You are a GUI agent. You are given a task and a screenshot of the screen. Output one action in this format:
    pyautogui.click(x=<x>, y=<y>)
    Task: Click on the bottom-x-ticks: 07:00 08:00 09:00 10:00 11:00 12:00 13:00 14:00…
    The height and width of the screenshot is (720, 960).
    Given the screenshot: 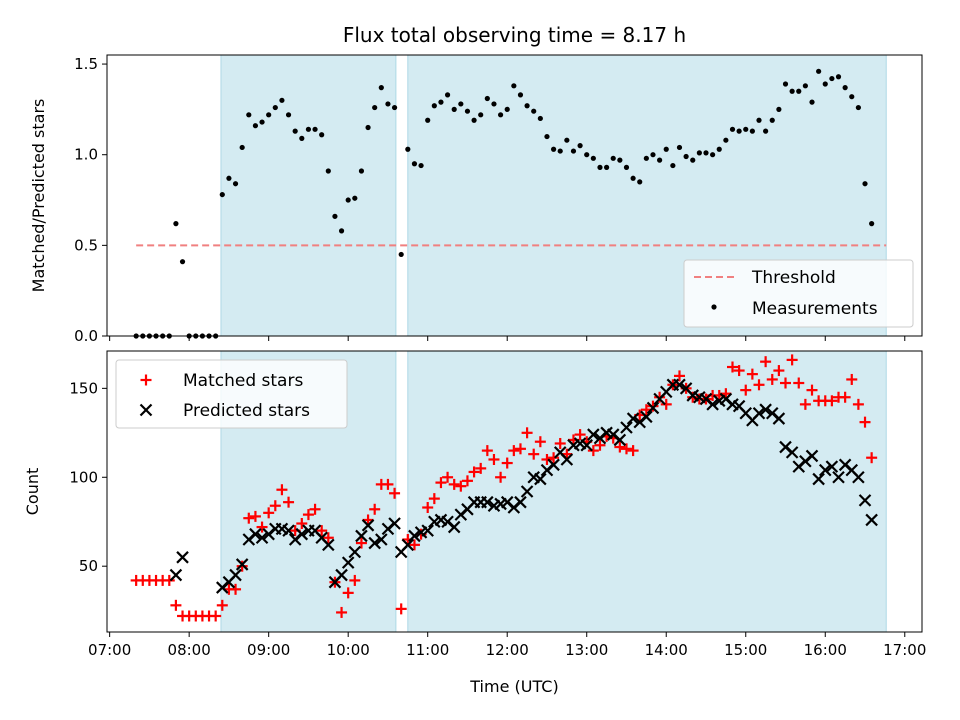 What is the action you would take?
    pyautogui.click(x=507, y=645)
    